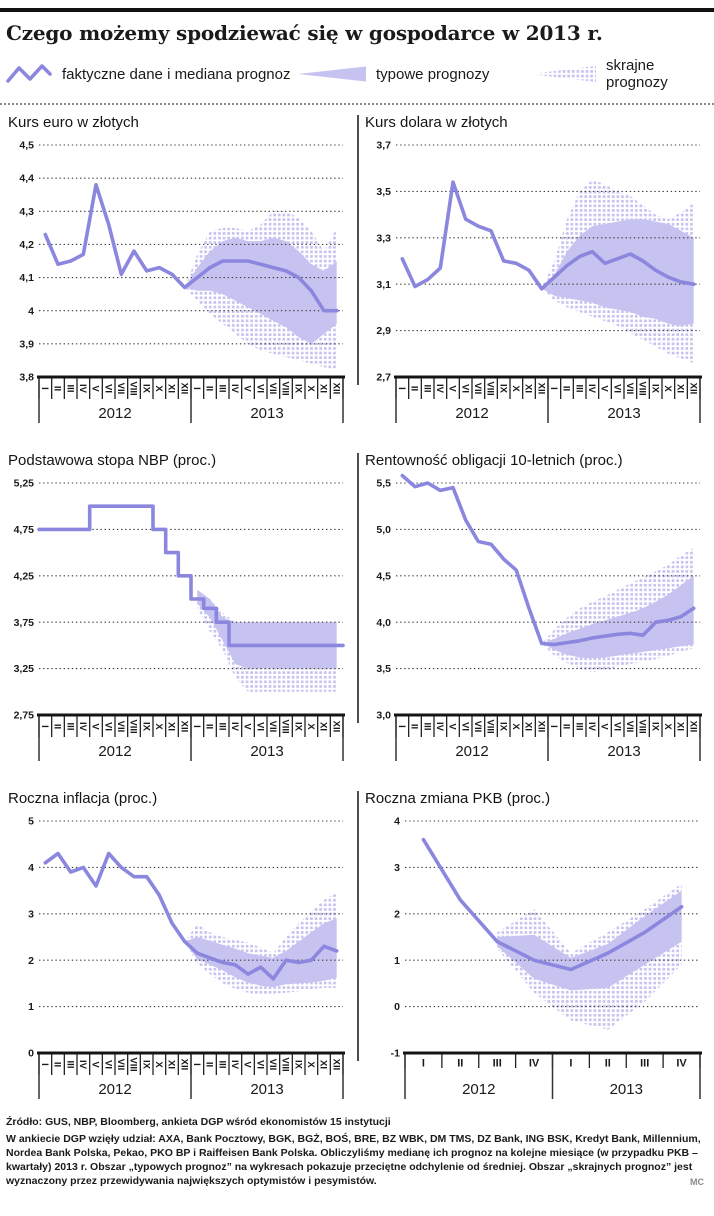  I want to click on chart-title-dolar: Kurs dolara w złotych, so click(436, 122).